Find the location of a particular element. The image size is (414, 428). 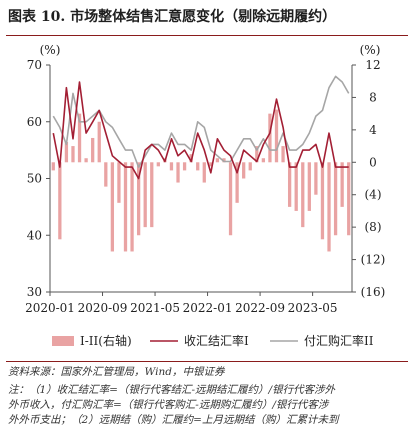

right-tick-label: (16) is located at coordinates (373, 292).